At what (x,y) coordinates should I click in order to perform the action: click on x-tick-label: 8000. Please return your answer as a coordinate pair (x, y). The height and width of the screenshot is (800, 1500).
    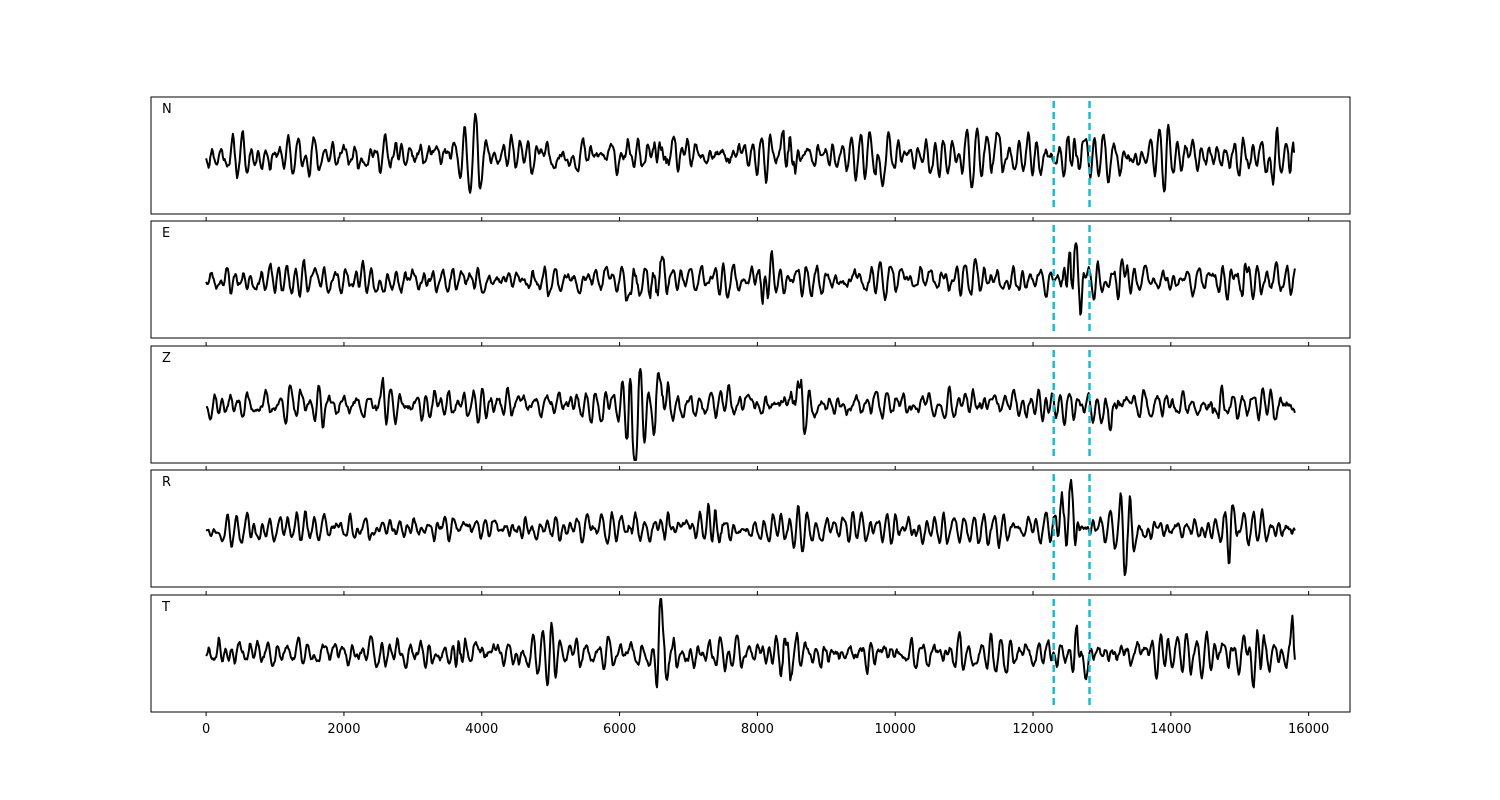
    Looking at the image, I should click on (757, 729).